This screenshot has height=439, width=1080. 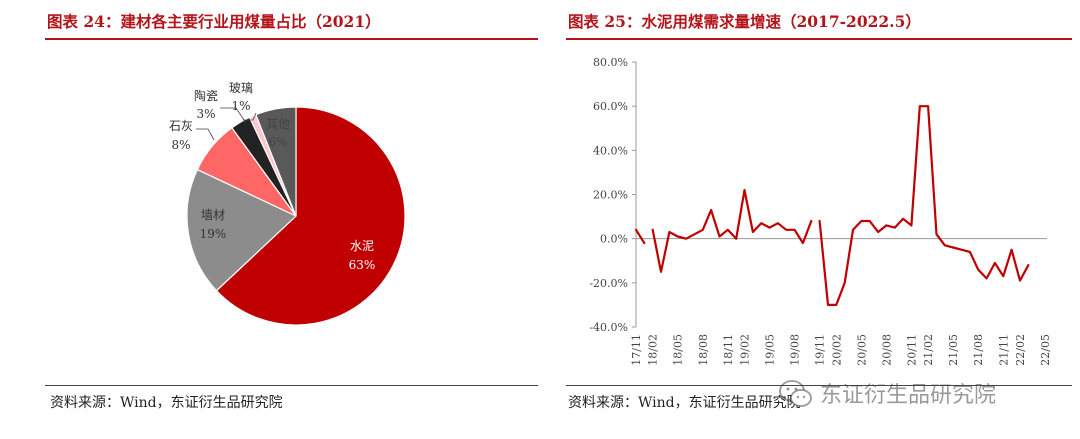 What do you see at coordinates (608, 327) in the screenshot?
I see `y-tick-label: -40.0%` at bounding box center [608, 327].